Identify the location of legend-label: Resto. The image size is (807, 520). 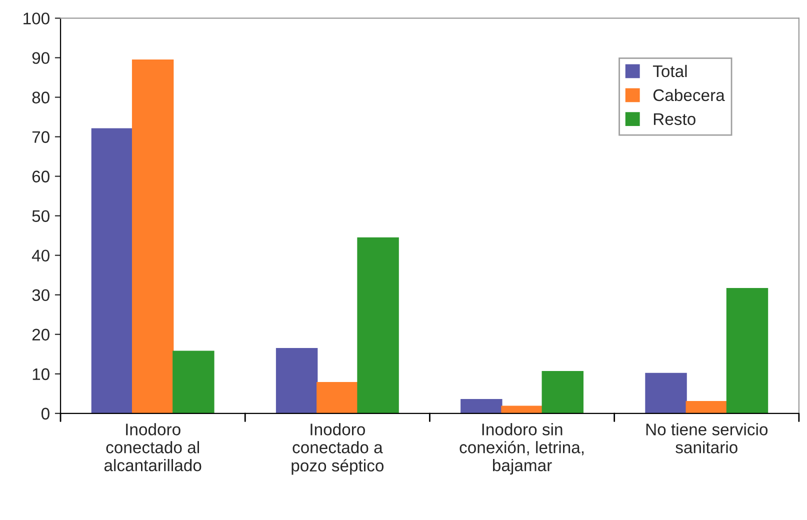
(675, 119).